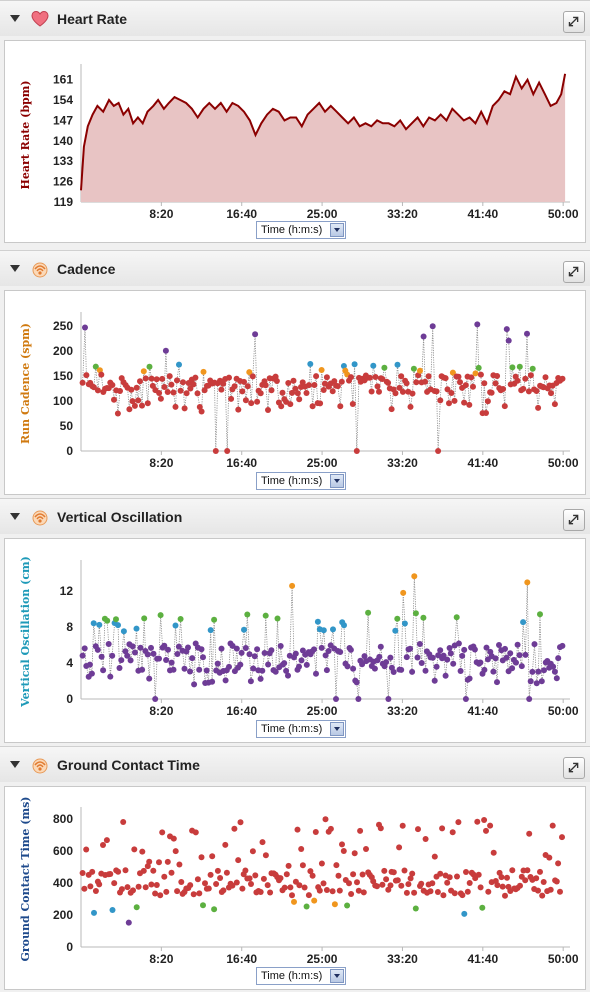  Describe the element at coordinates (67, 591) in the screenshot. I see `y-tick-label: 12` at that location.